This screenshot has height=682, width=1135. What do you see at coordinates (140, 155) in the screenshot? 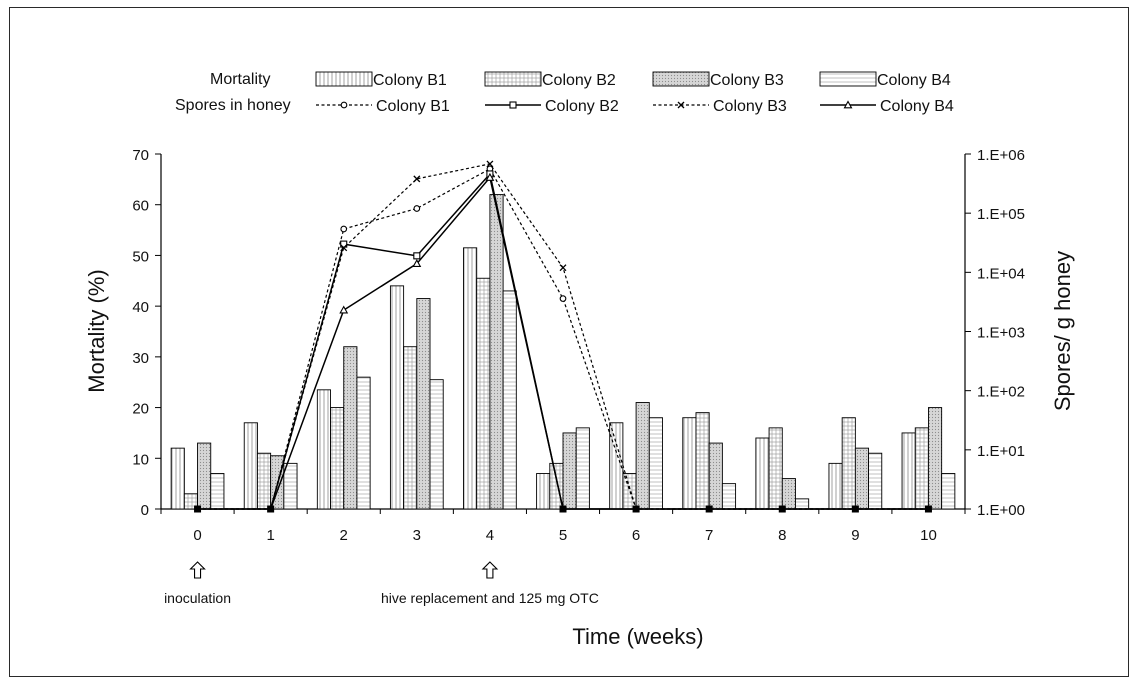
I see `y-left-tick-label: 70` at bounding box center [140, 155].